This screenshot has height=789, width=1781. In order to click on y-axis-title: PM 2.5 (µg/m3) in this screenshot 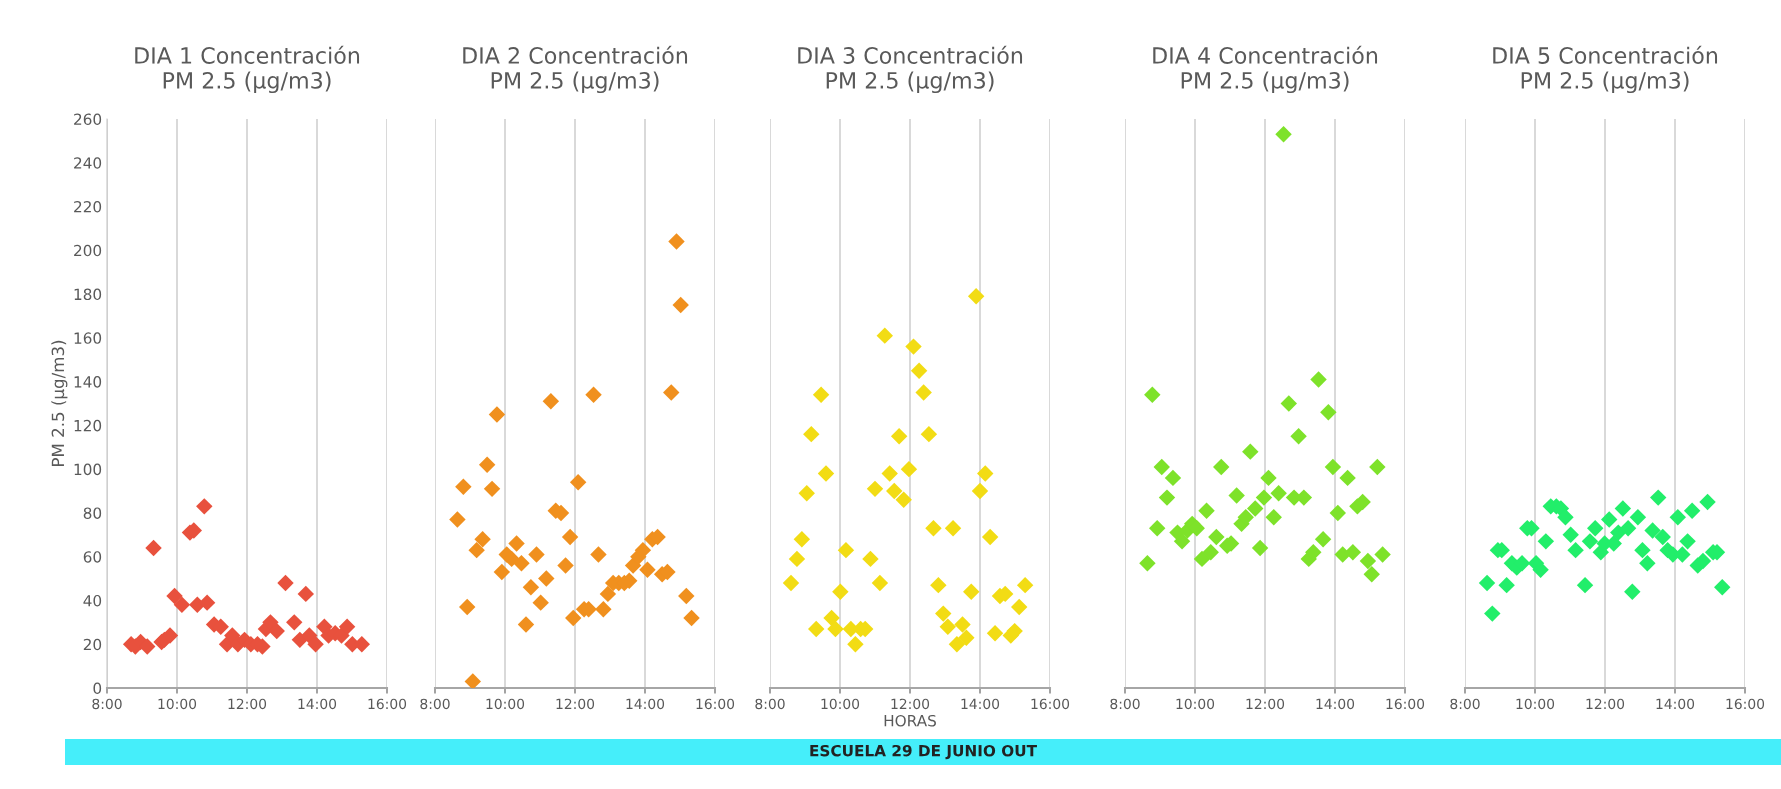, I will do `click(59, 403)`.